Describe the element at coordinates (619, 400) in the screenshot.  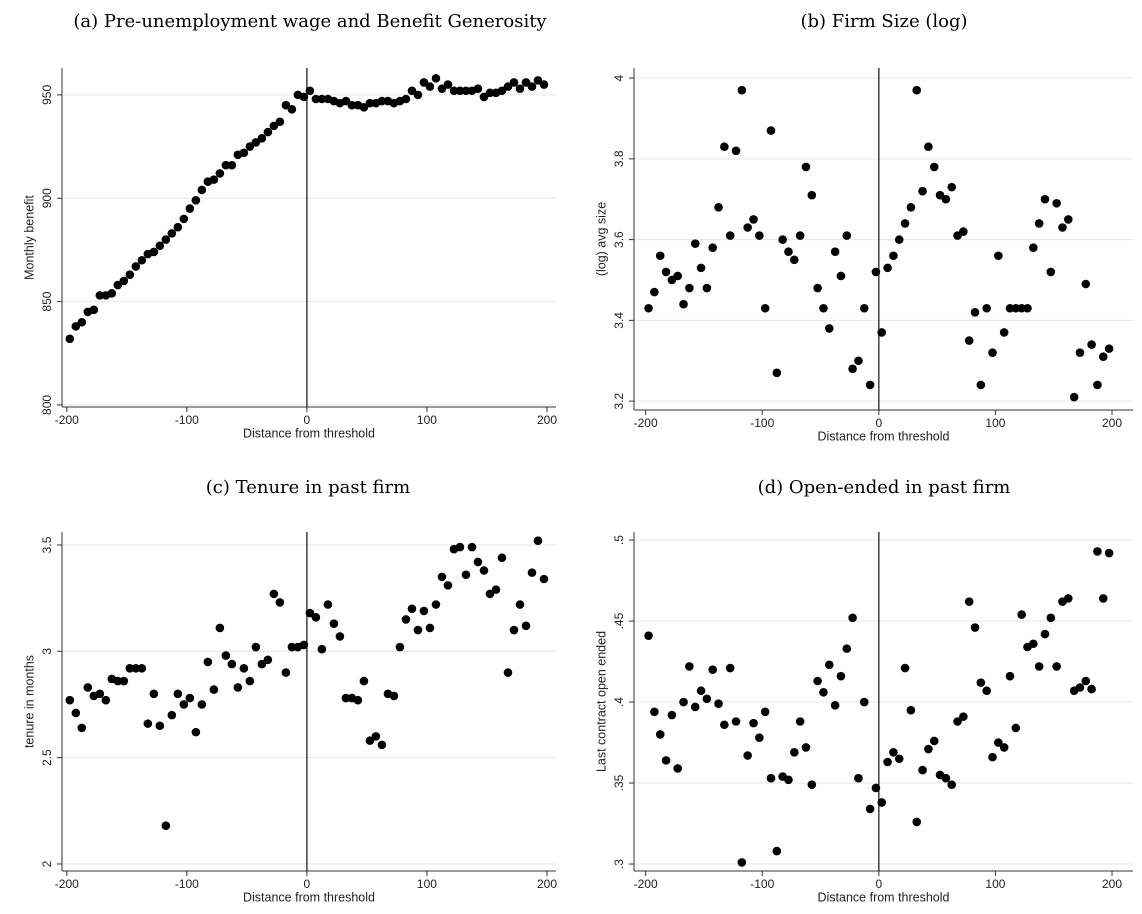
I see `y-tick-label: 3.2` at that location.